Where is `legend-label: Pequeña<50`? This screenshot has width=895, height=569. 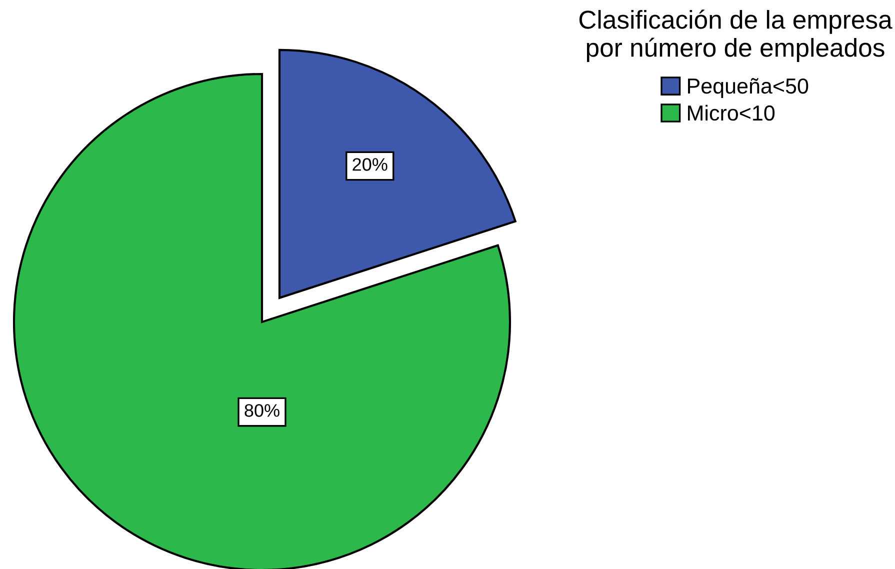 legend-label: Pequeña<50 is located at coordinates (748, 88).